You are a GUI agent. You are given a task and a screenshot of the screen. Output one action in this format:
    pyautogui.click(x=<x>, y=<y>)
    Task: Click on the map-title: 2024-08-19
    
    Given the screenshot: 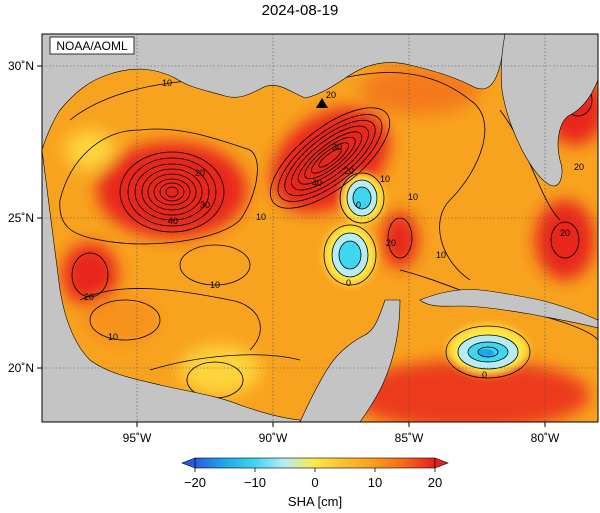 What is the action you would take?
    pyautogui.click(x=300, y=10)
    